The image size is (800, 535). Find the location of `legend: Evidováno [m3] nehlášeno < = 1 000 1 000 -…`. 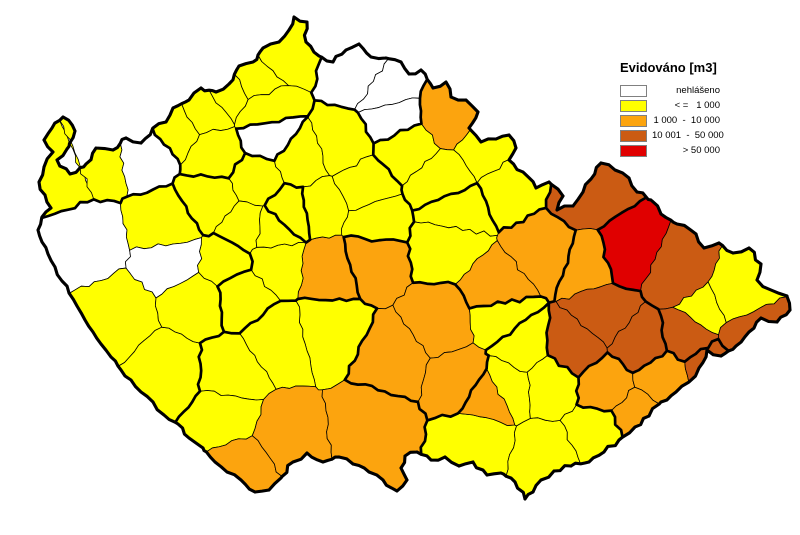

legend: Evidováno [m3] nehlášeno < = 1 000 1 000 -… is located at coordinates (672, 109).